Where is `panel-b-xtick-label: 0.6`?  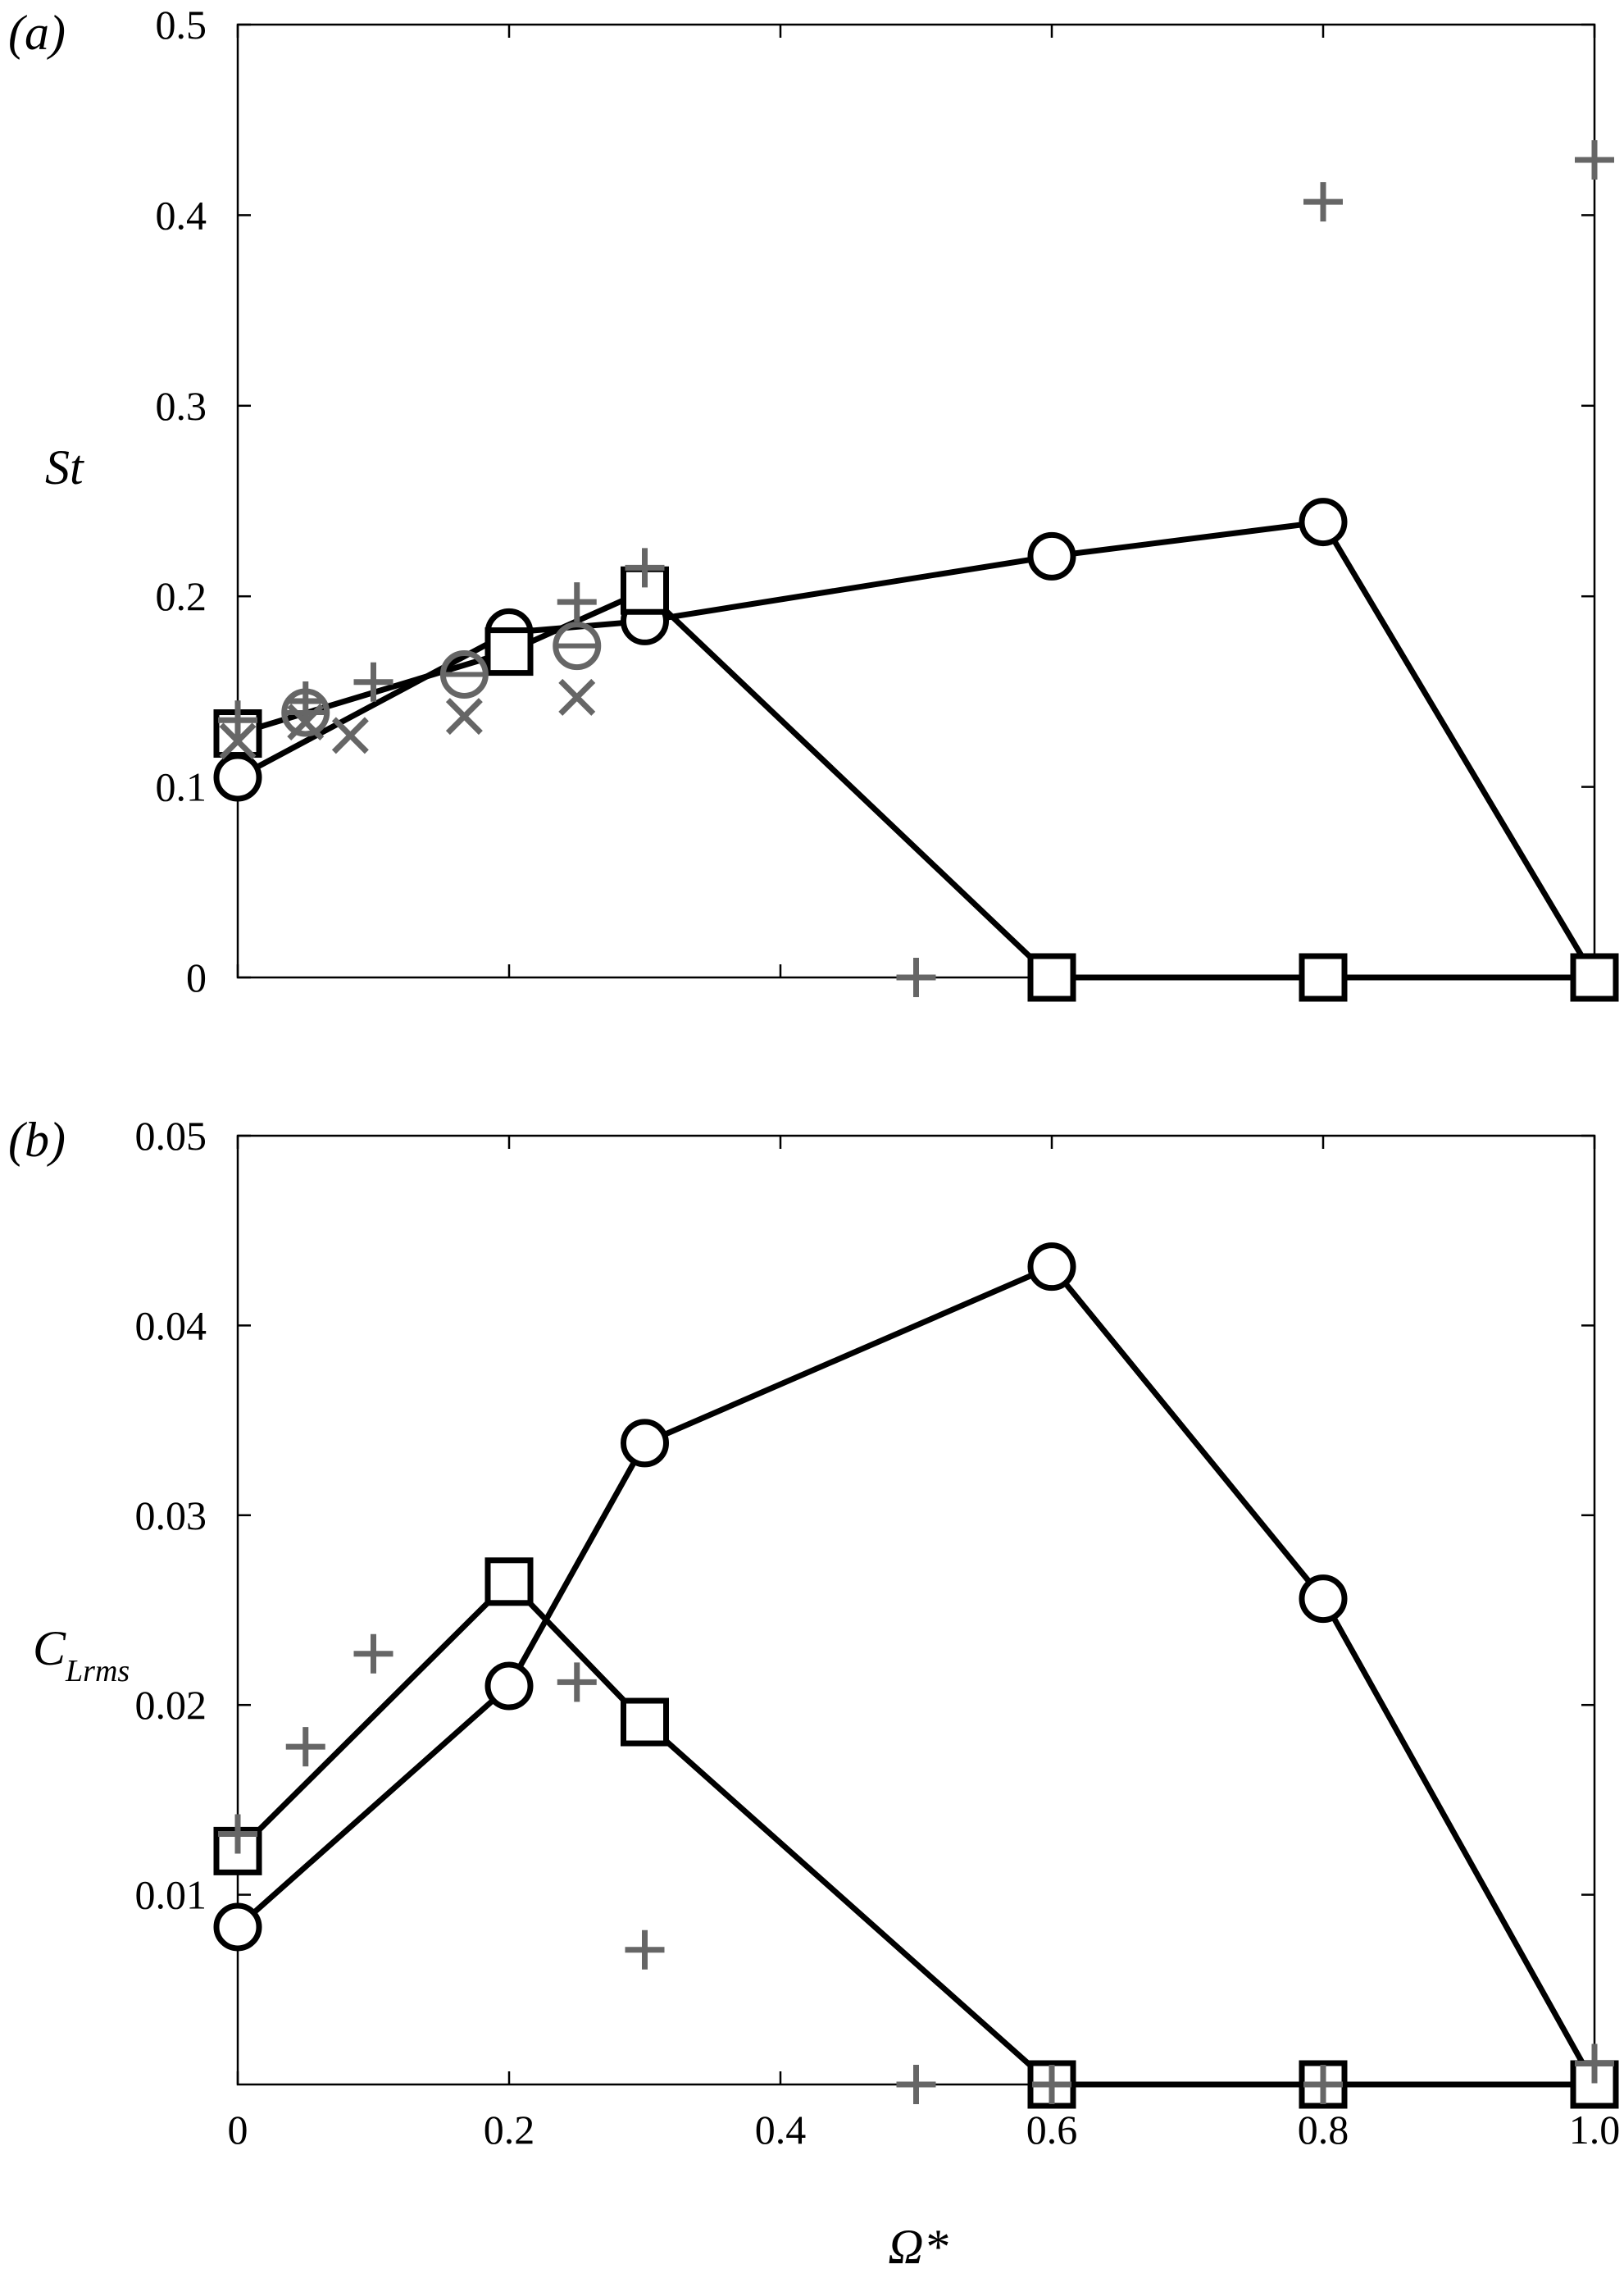 panel-b-xtick-label: 0.6 is located at coordinates (1052, 2130).